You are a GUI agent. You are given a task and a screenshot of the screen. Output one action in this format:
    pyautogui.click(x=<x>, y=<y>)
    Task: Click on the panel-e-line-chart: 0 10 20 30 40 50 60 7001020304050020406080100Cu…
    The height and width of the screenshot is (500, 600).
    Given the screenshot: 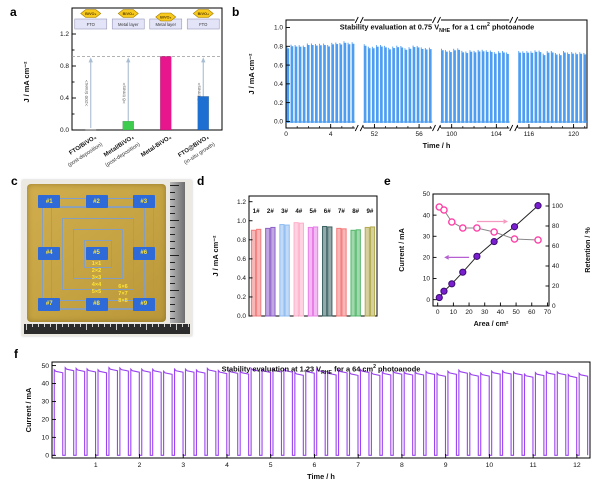 What is the action you would take?
    pyautogui.click(x=494, y=259)
    